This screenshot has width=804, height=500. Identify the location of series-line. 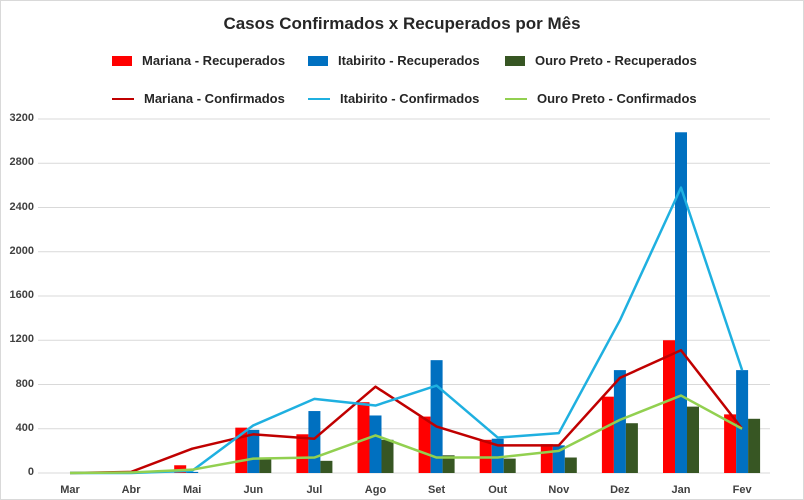
(406, 434).